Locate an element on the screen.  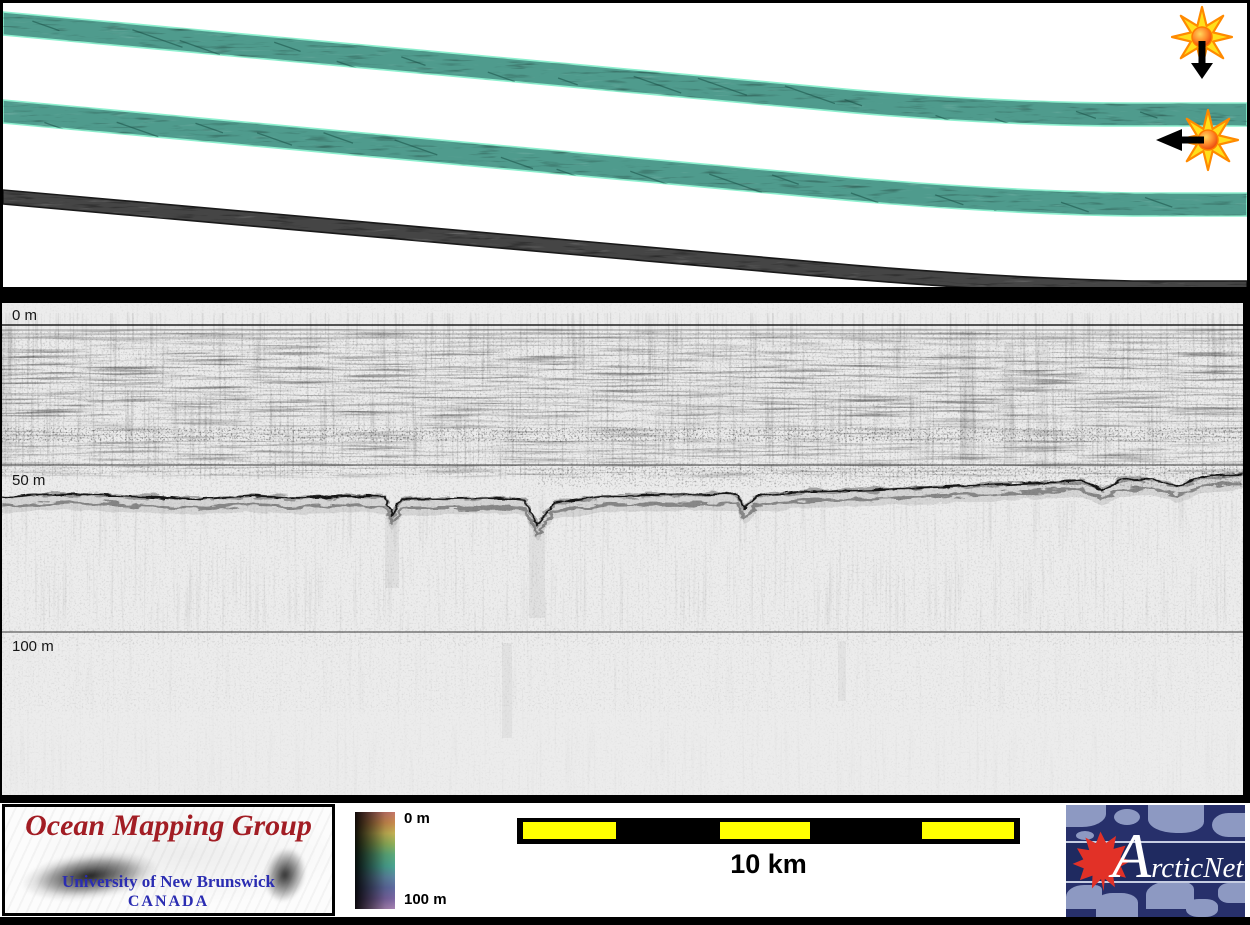
depth-label: 0 m is located at coordinates (24, 315).